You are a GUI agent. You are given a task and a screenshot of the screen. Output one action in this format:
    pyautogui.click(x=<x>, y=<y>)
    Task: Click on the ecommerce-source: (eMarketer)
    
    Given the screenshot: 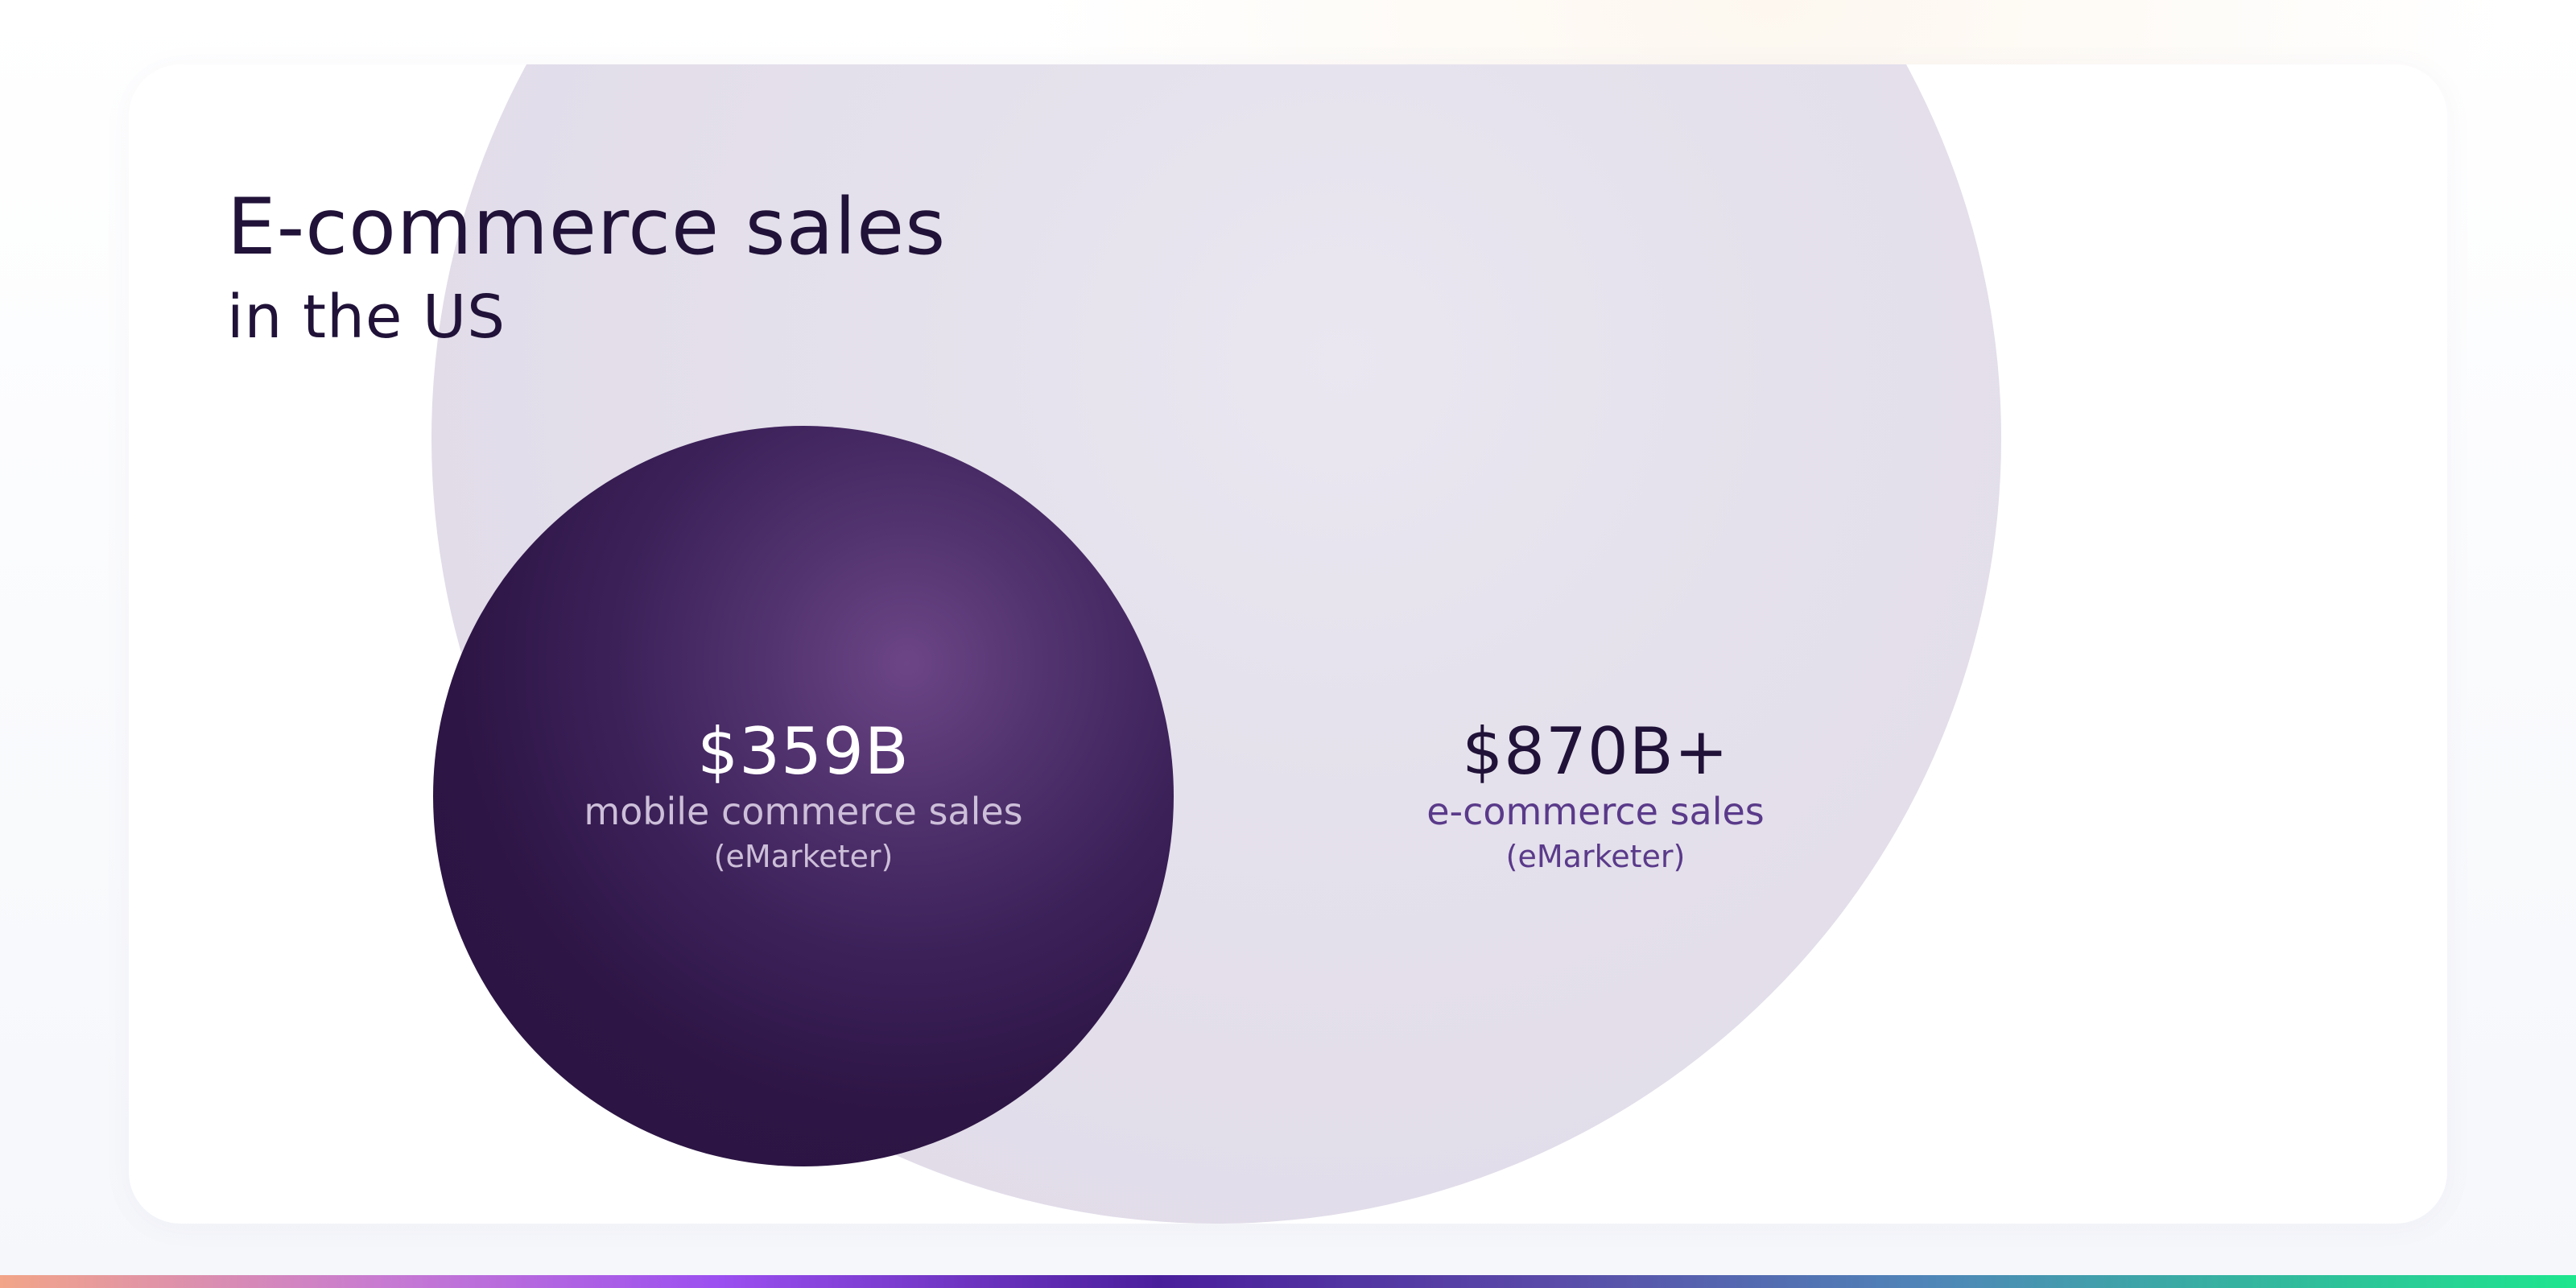 What is the action you would take?
    pyautogui.click(x=1595, y=856)
    